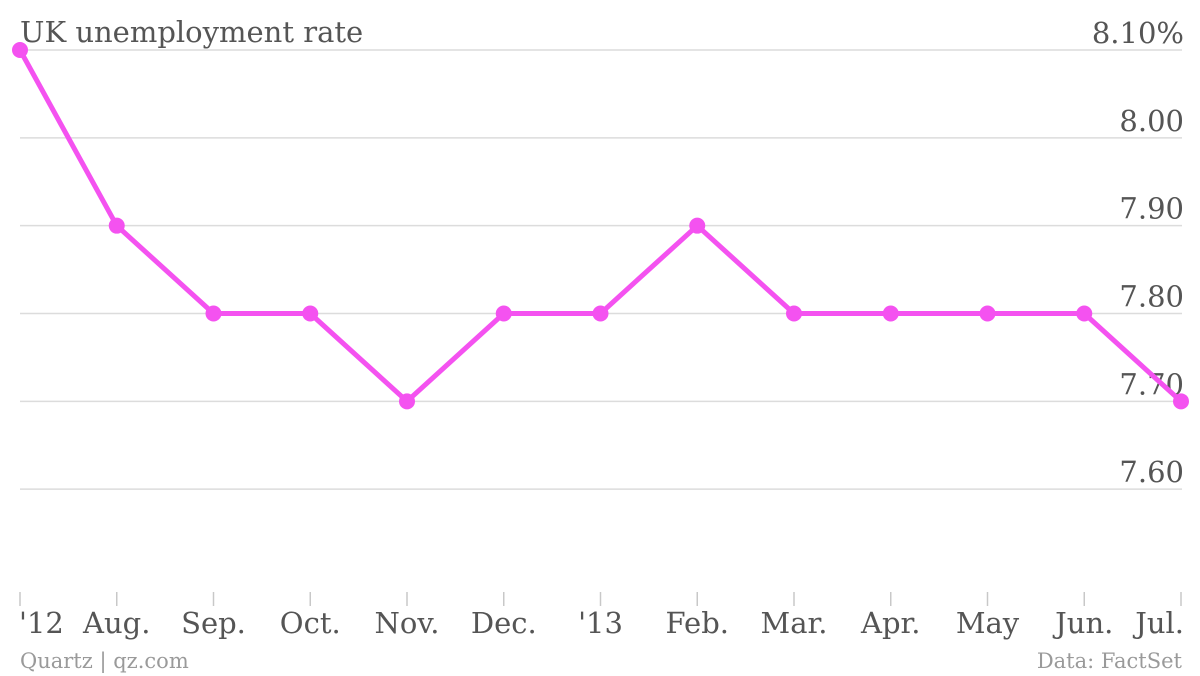  Describe the element at coordinates (213, 623) in the screenshot. I see `x-tick-label: Sep.` at that location.